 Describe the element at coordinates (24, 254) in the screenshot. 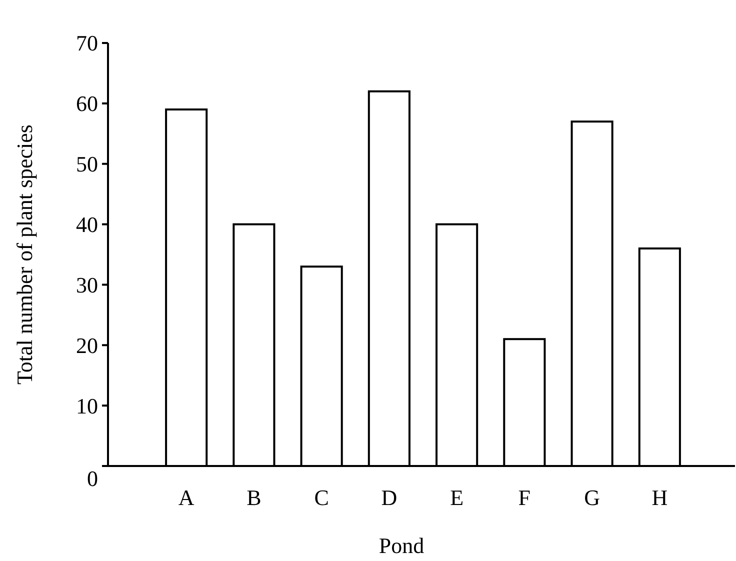

I see `y-axis-title: Total number of plant species` at that location.